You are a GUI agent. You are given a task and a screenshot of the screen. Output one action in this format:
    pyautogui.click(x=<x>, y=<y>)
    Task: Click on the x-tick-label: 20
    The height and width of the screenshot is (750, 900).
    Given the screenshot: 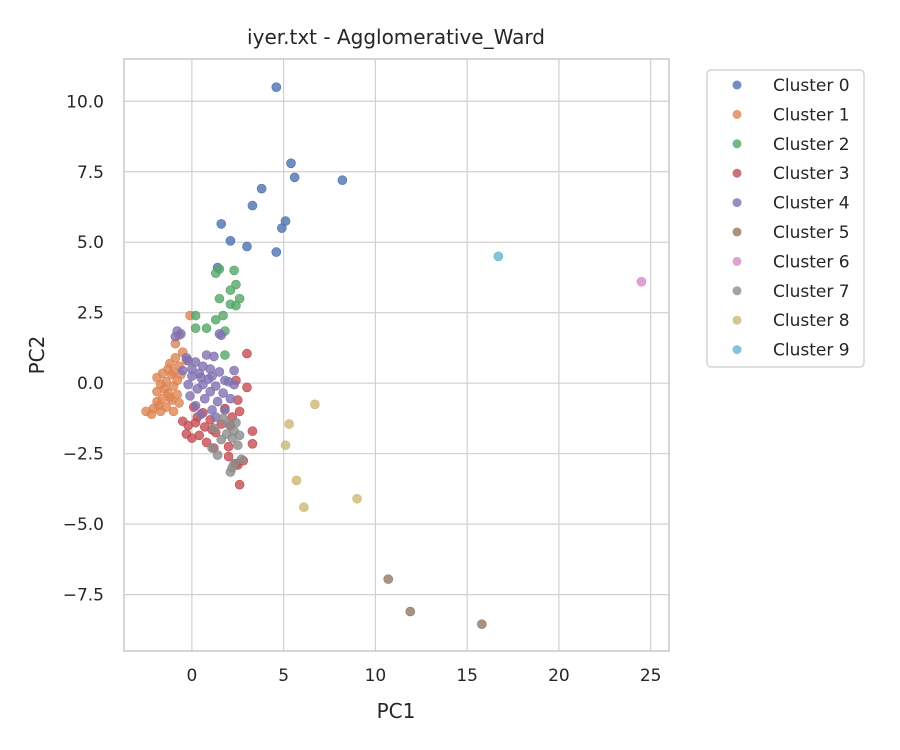 What is the action you would take?
    pyautogui.click(x=559, y=676)
    